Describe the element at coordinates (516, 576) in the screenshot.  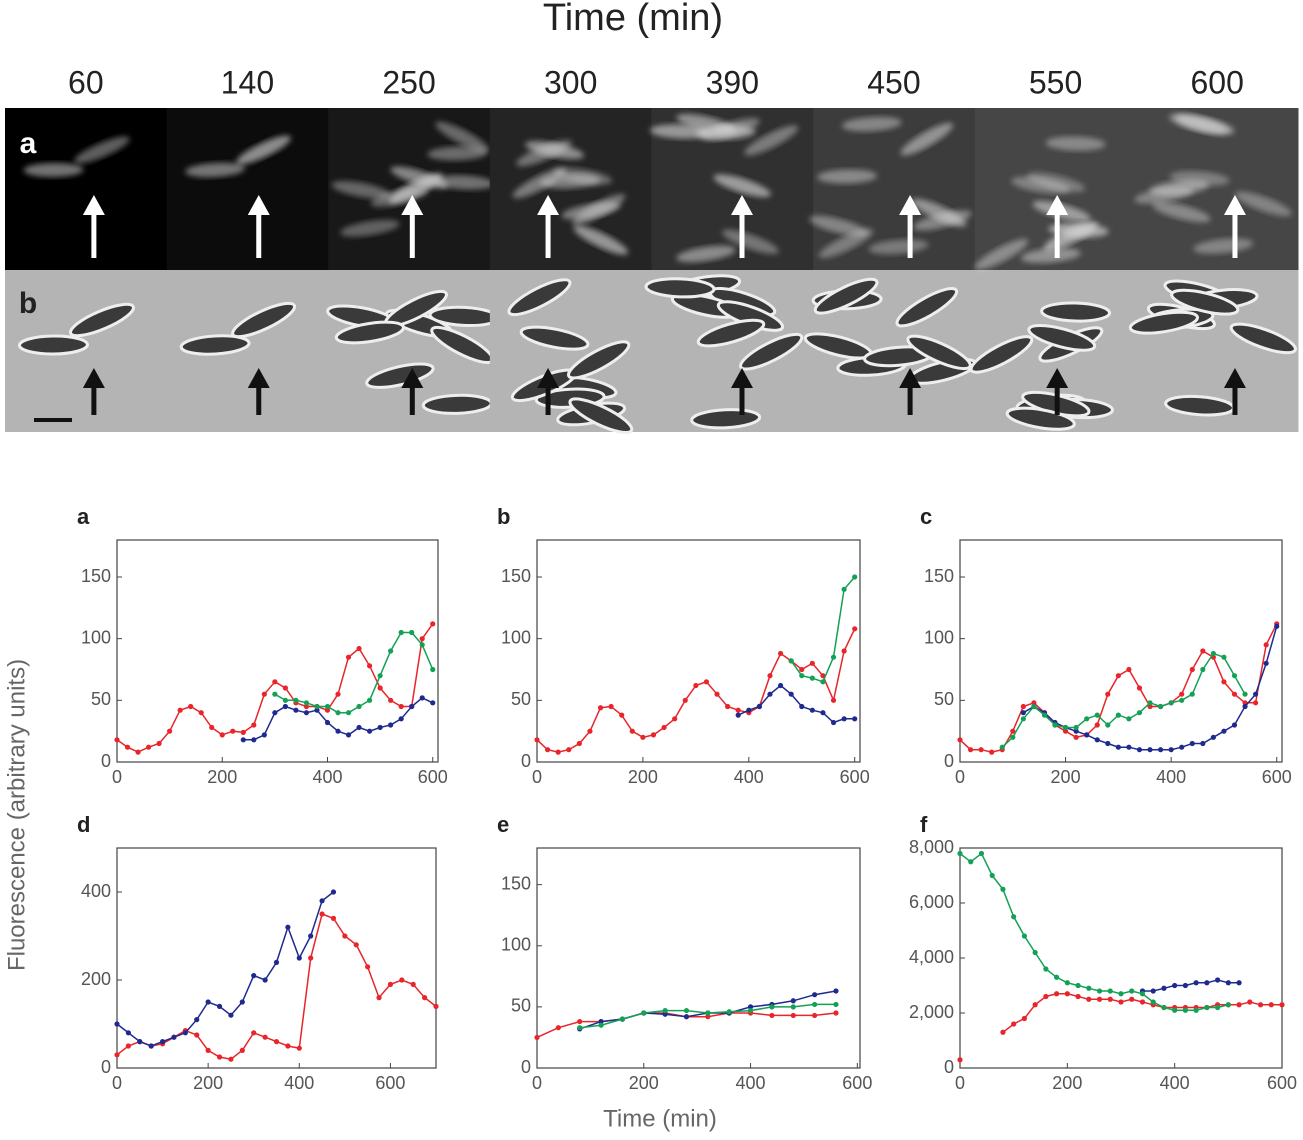
I see `y-tick-label: 150` at that location.